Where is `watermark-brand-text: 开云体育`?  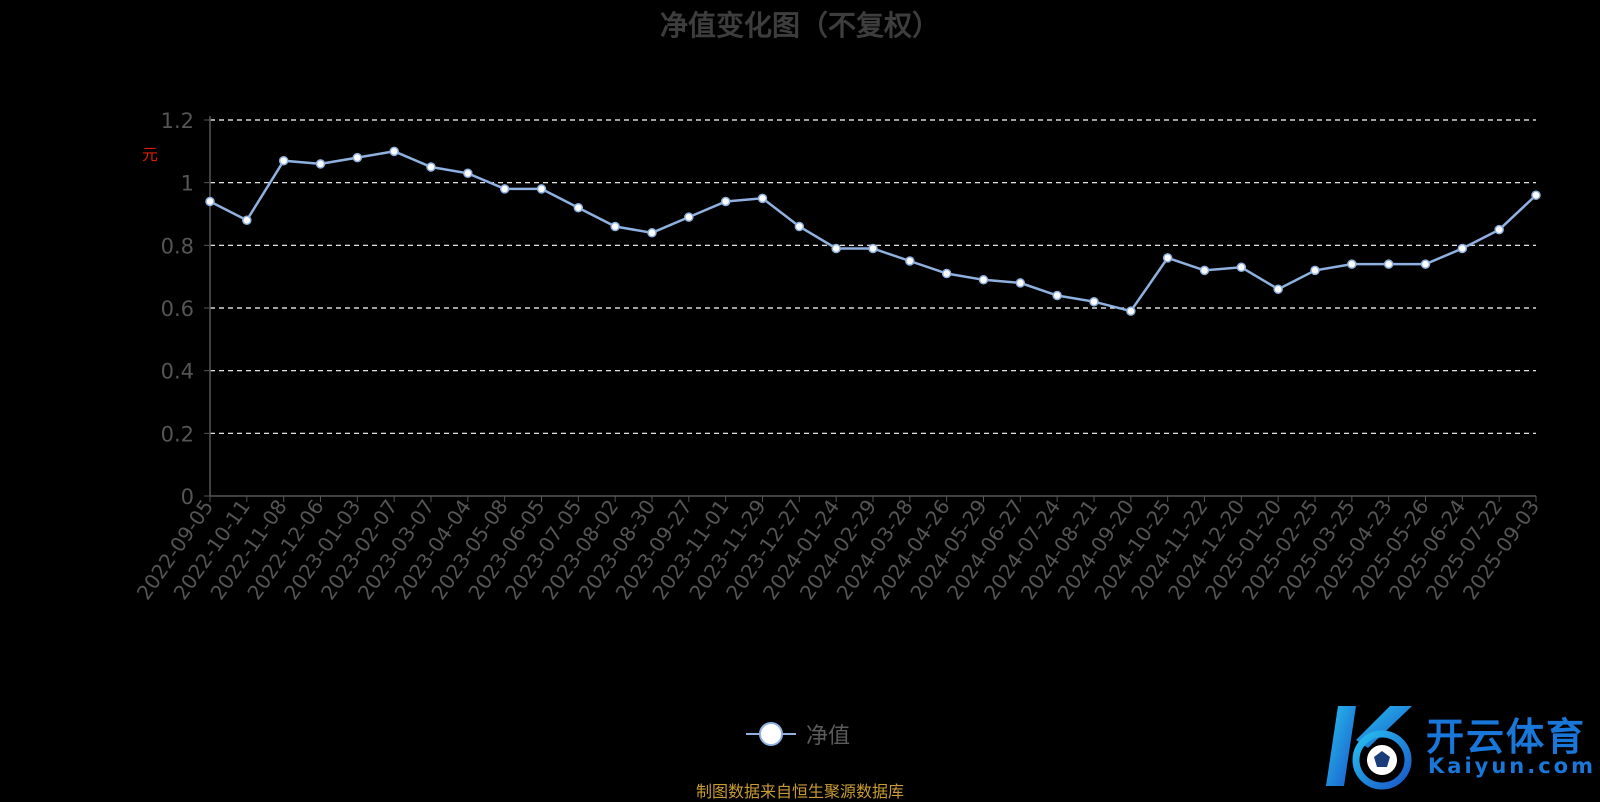
watermark-brand-text: 开云体育 is located at coordinates (1506, 737).